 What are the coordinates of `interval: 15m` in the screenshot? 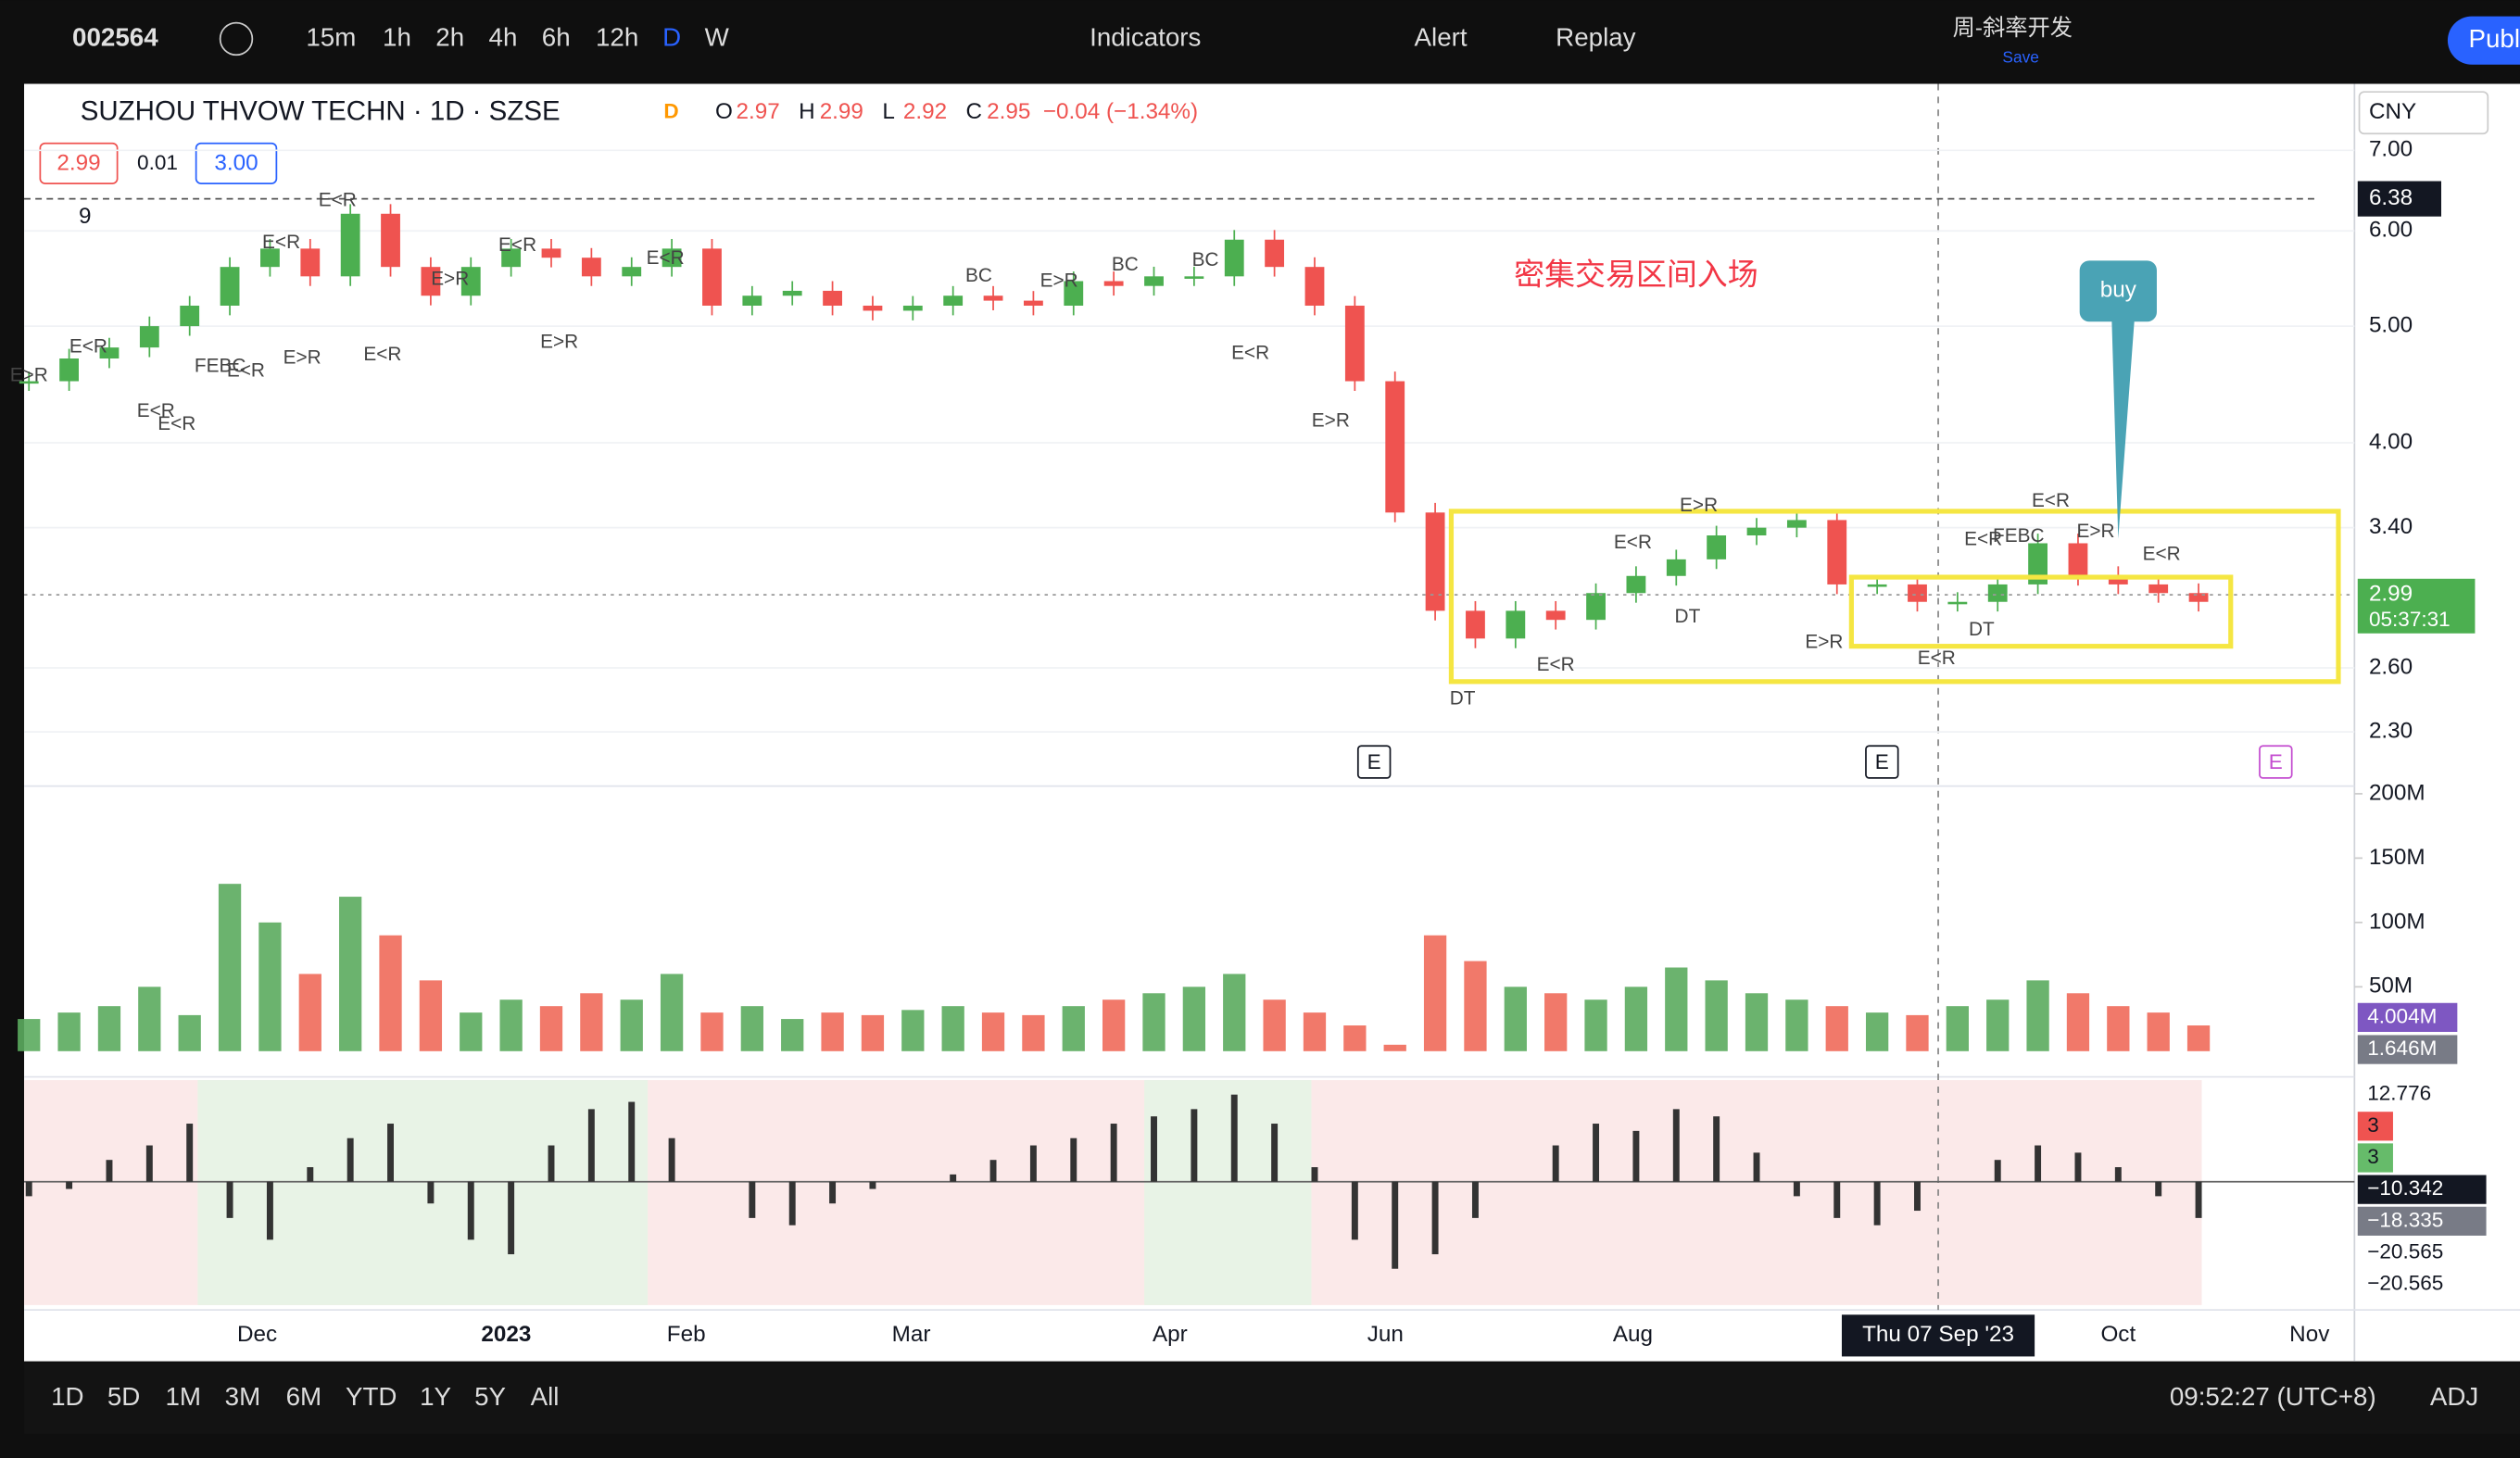 It's located at (331, 36).